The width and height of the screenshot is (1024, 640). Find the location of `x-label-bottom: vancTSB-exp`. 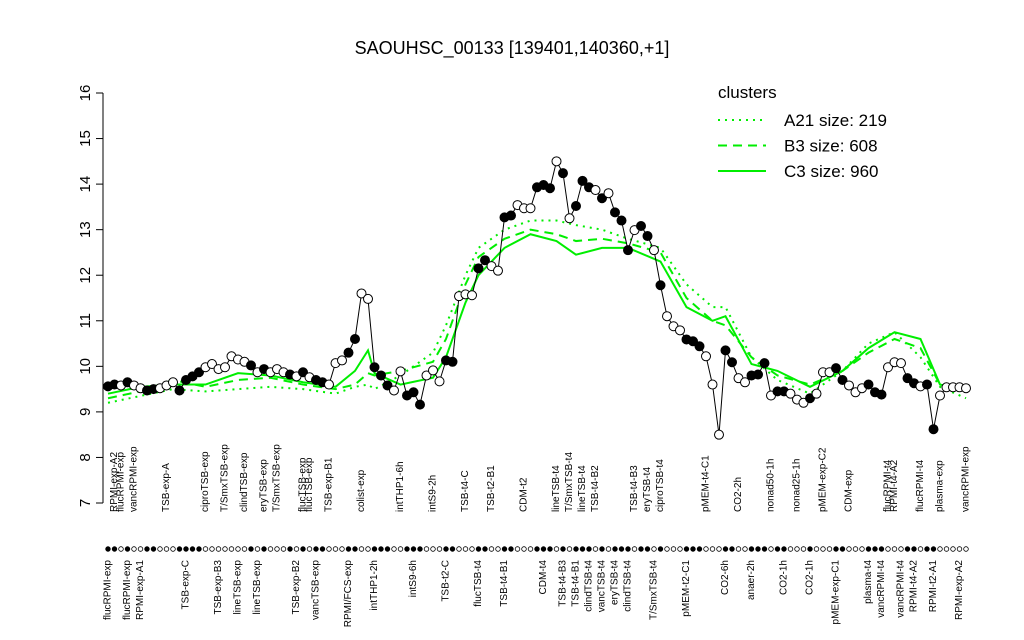

x-label-bottom: vancTSB-exp is located at coordinates (316, 590).